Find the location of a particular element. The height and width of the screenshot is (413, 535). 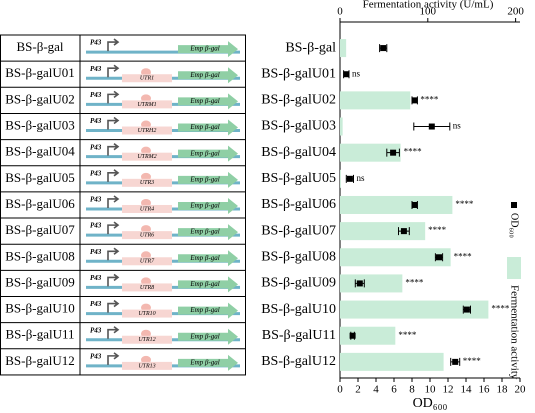

utr-label: UTR1 is located at coordinates (147, 79).